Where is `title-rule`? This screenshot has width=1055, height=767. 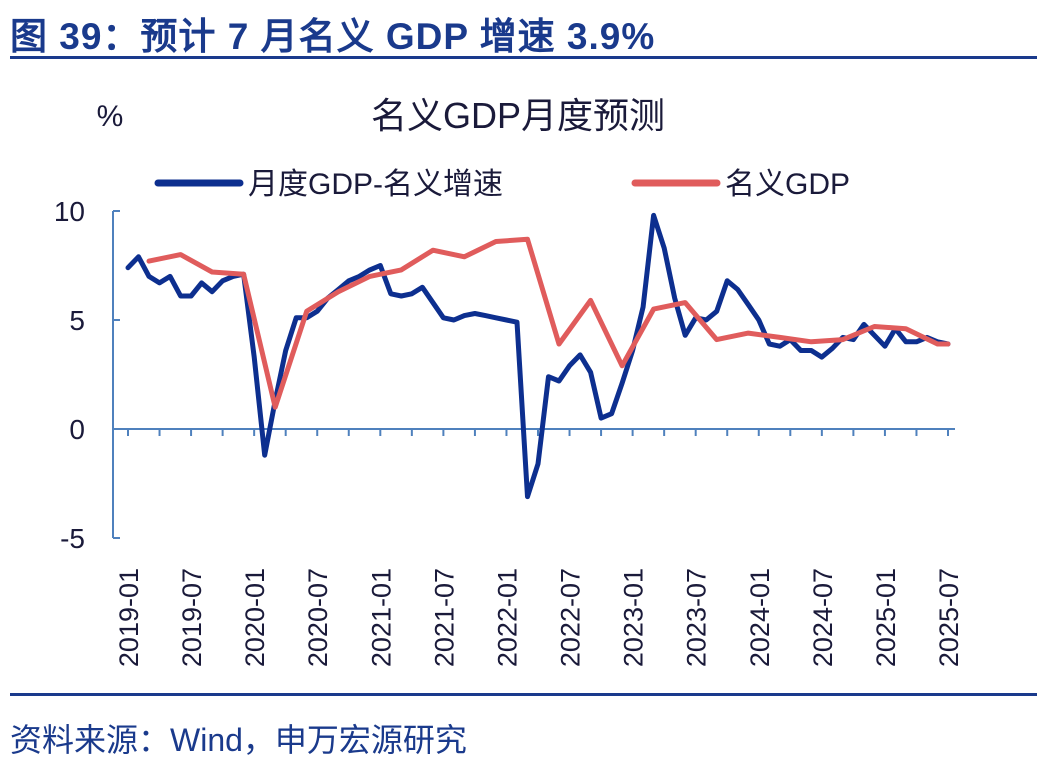
title-rule is located at coordinates (523, 57).